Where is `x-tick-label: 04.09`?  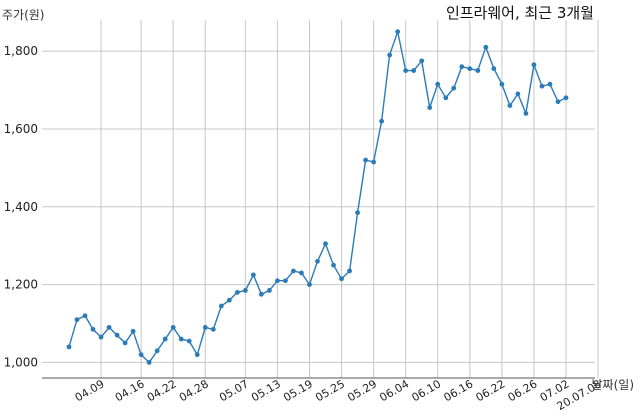
x-tick-label: 04.09 is located at coordinates (90, 390).